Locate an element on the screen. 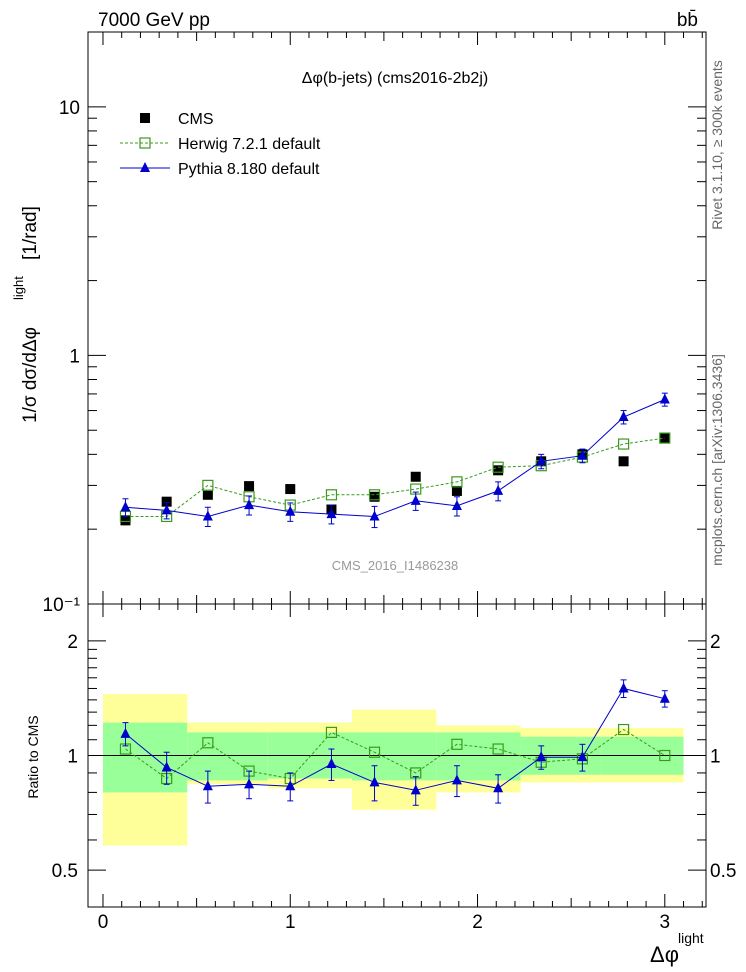 Image resolution: width=746 pixels, height=972 pixels. ylabel-unit: [1/rad] is located at coordinates (30, 233).